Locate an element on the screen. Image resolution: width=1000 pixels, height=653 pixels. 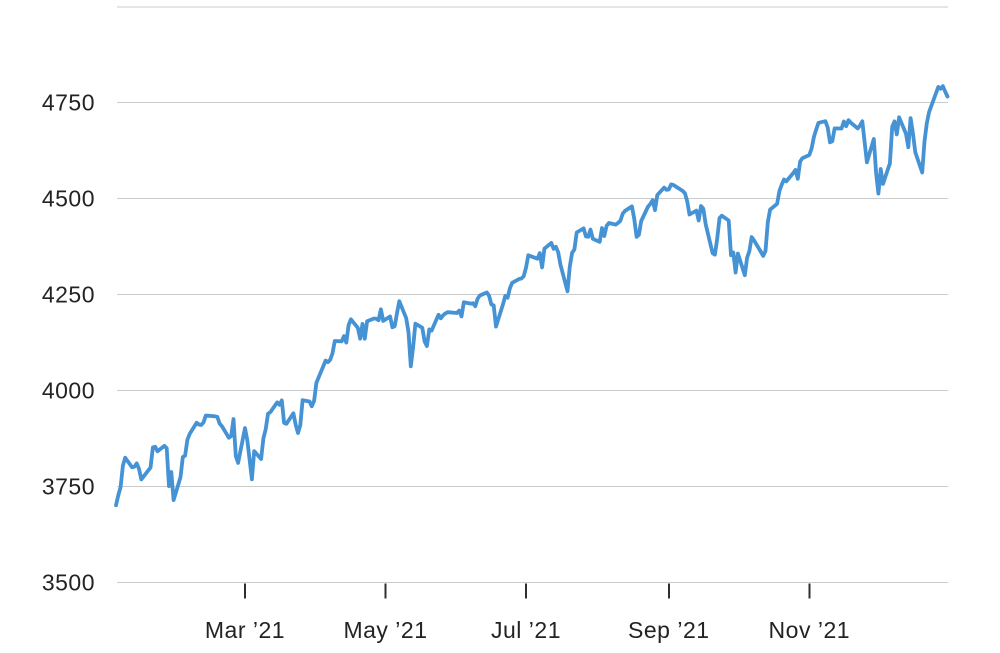
x-axis-label-1: Mar ’21 is located at coordinates (245, 630).